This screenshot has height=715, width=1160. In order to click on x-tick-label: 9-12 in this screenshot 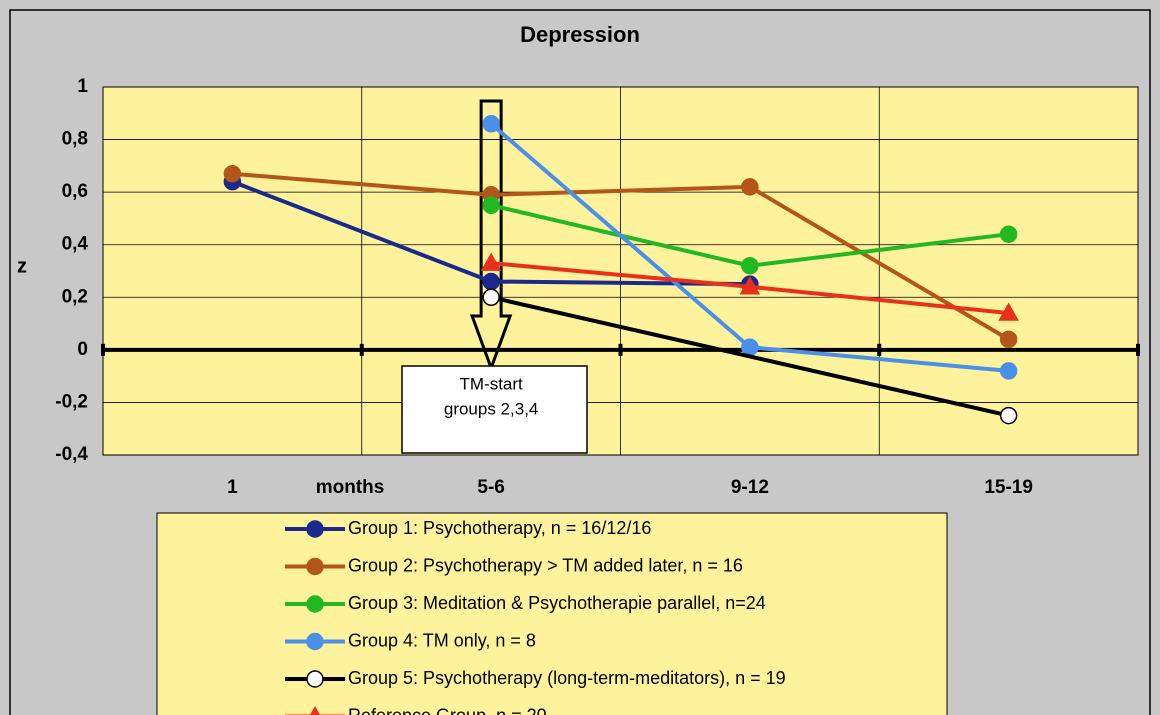, I will do `click(750, 487)`.